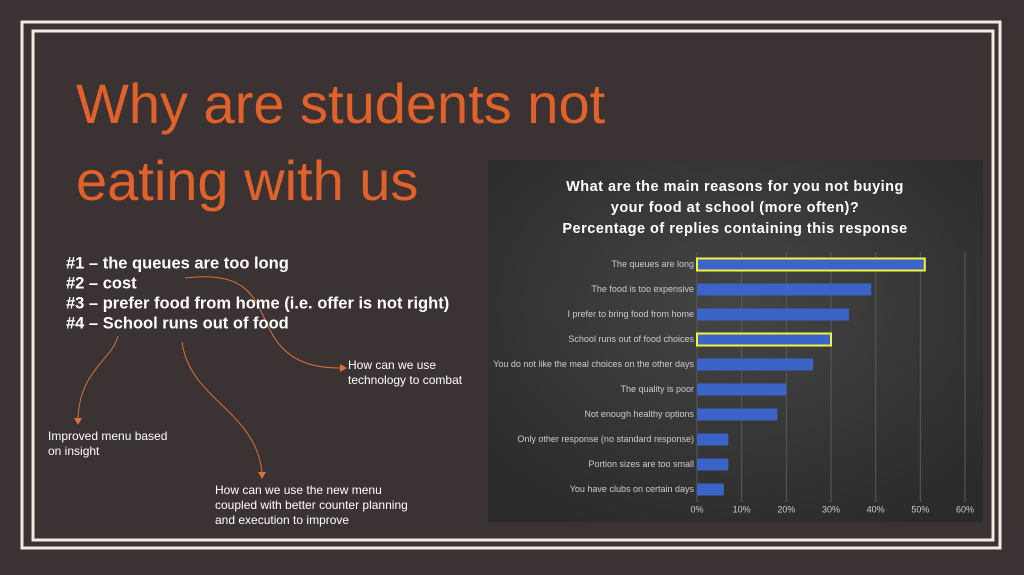 The image size is (1024, 575). What do you see at coordinates (735, 208) in the screenshot?
I see `chart-title: your food at school (more often)?` at bounding box center [735, 208].